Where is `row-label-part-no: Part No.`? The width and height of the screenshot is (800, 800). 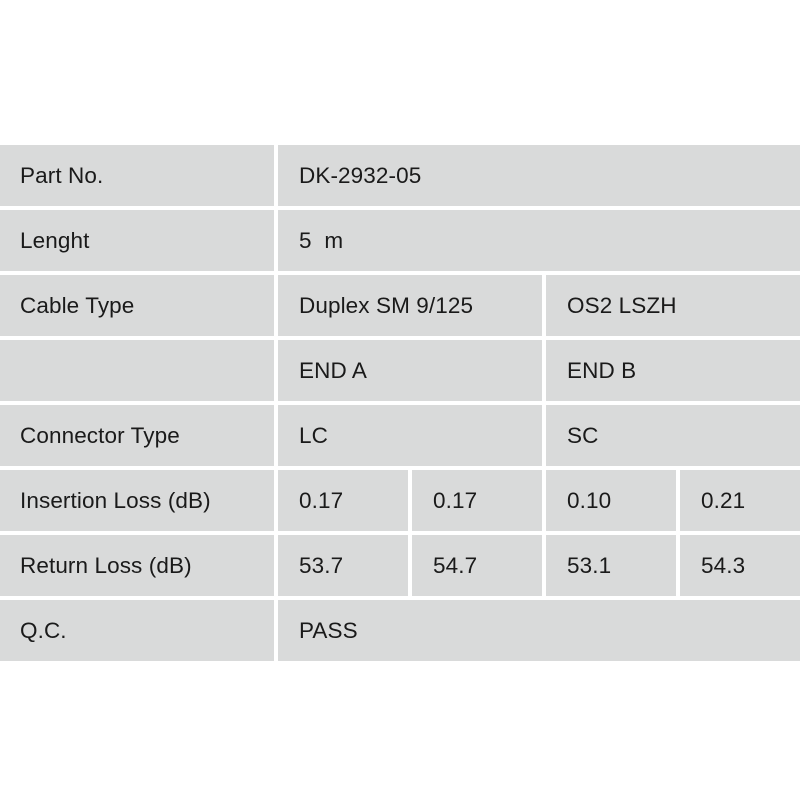
row-label-part-no: Part No. is located at coordinates (137, 175).